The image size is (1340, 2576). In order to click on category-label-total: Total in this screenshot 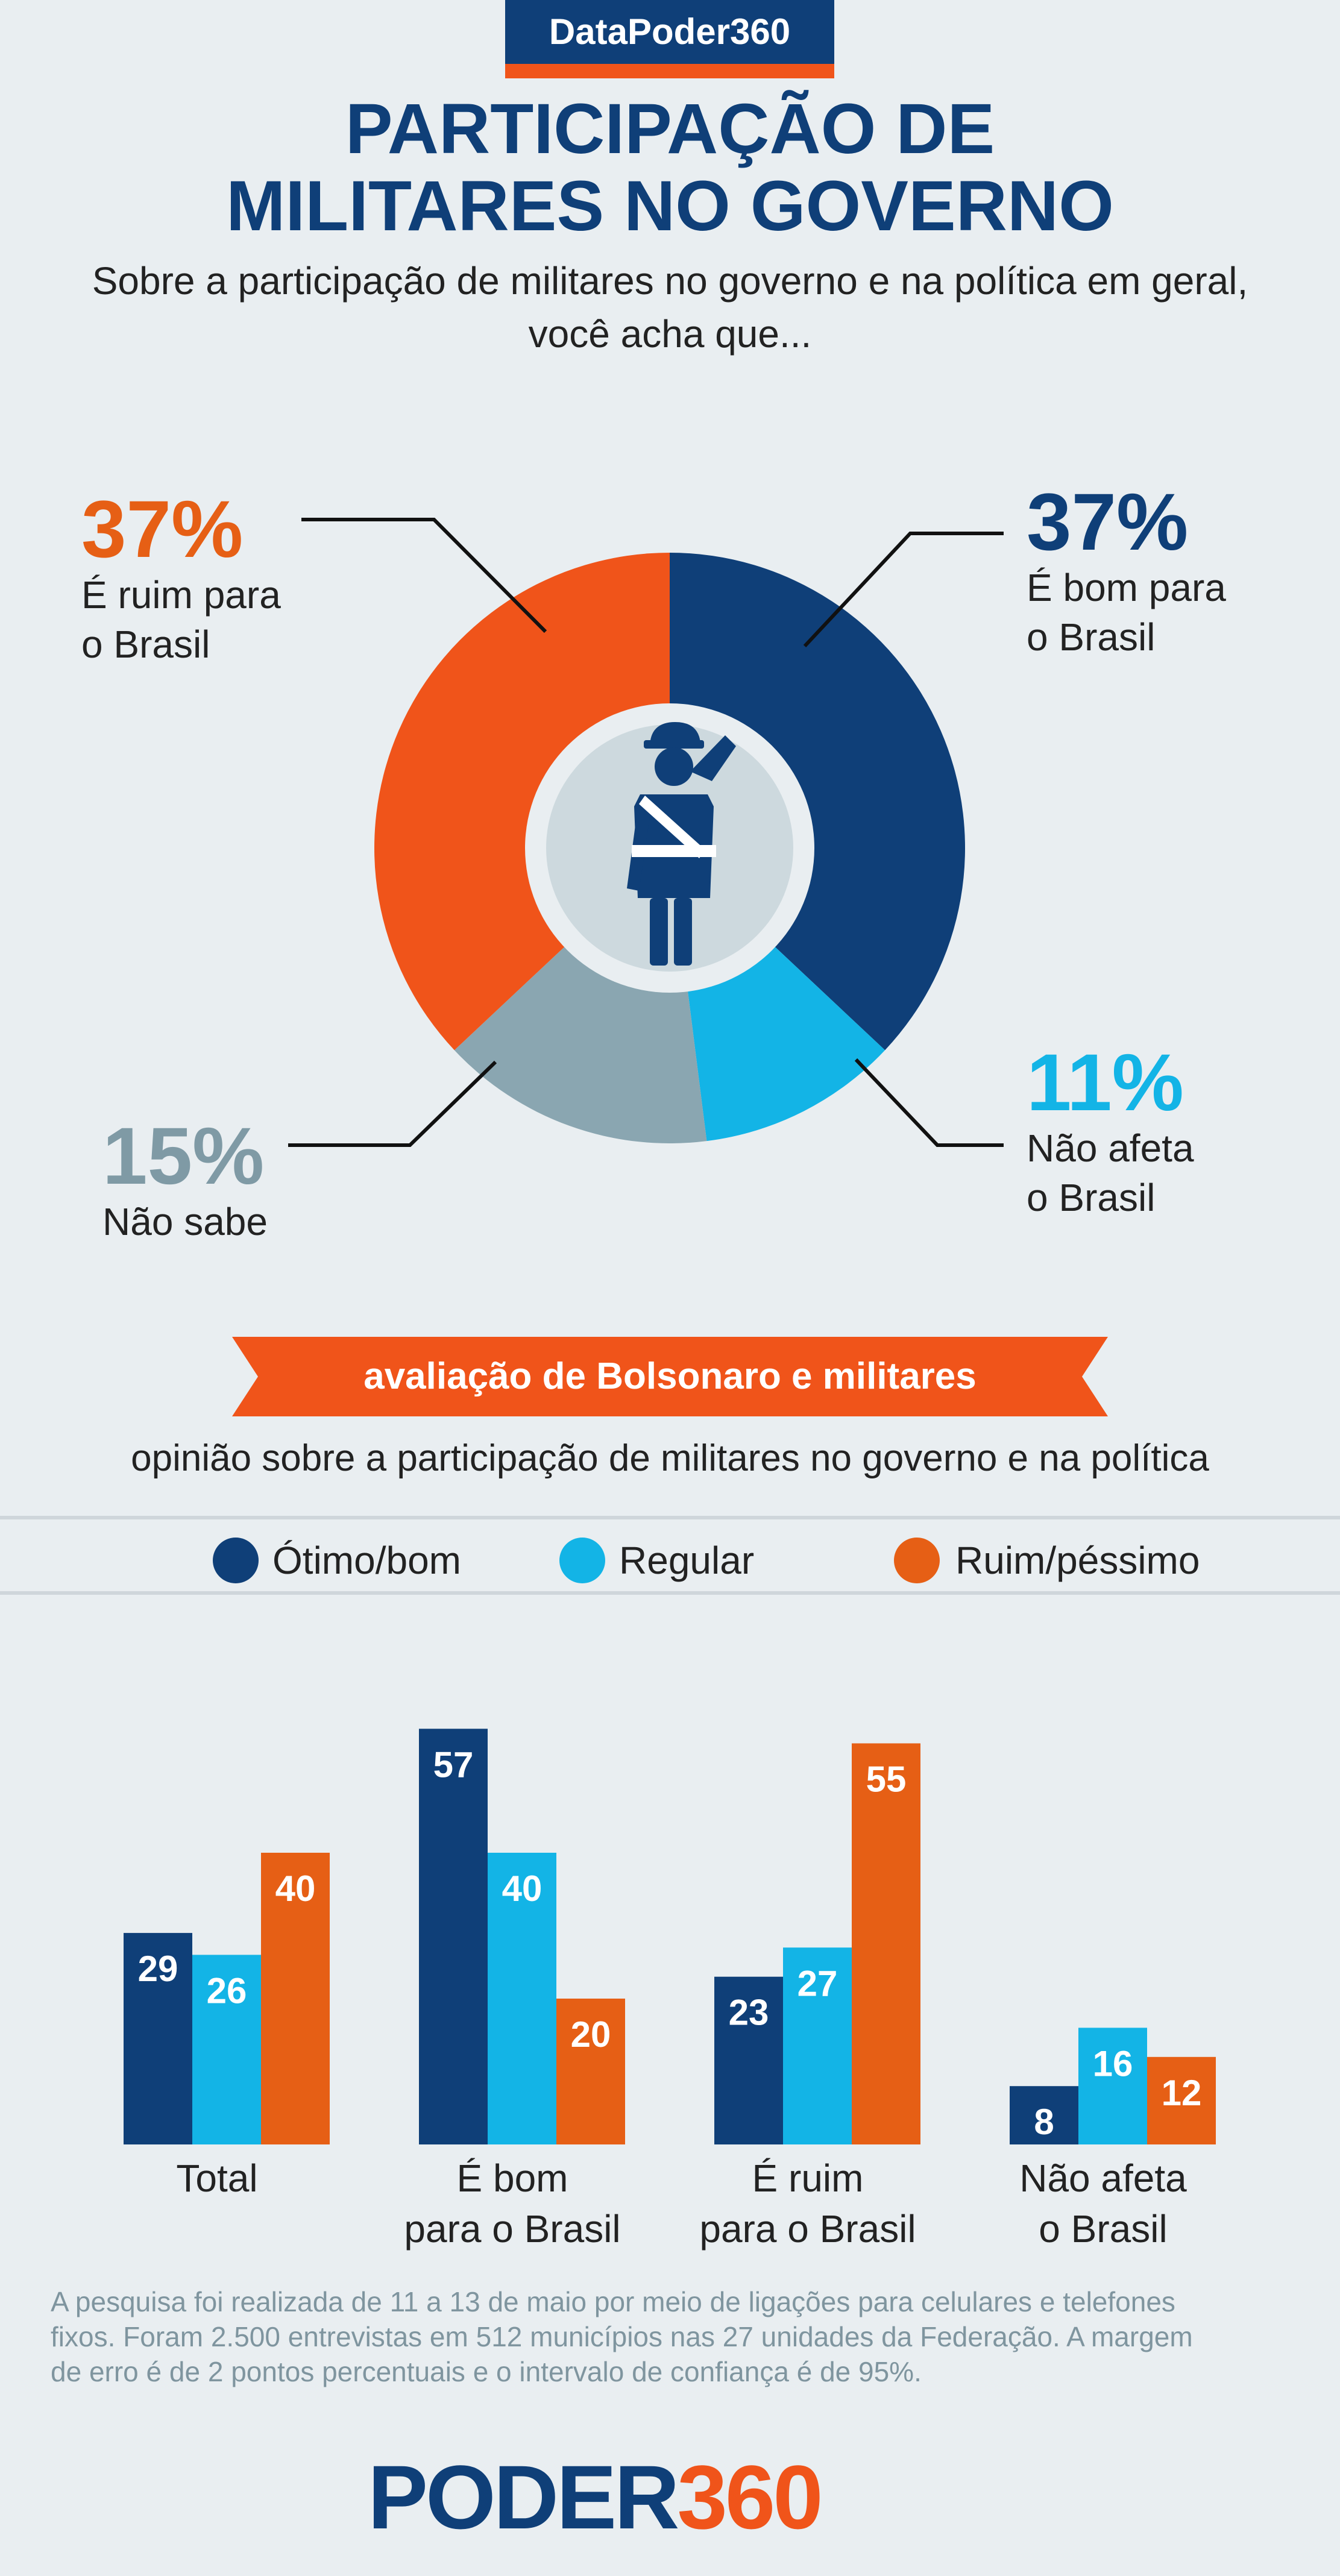, I will do `click(217, 2178)`.